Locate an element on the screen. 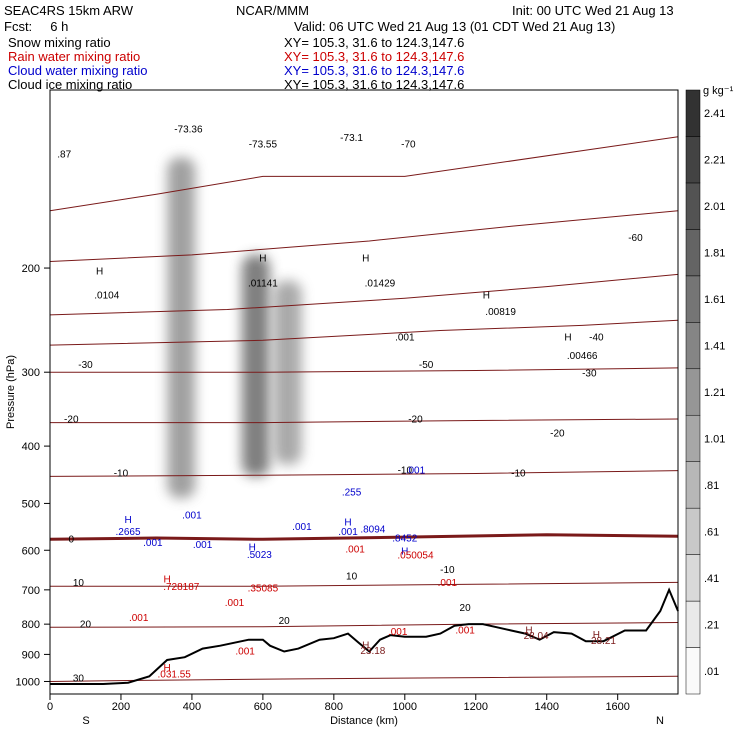 The height and width of the screenshot is (740, 740). terrain-label-1: 23.18 is located at coordinates (372, 651).